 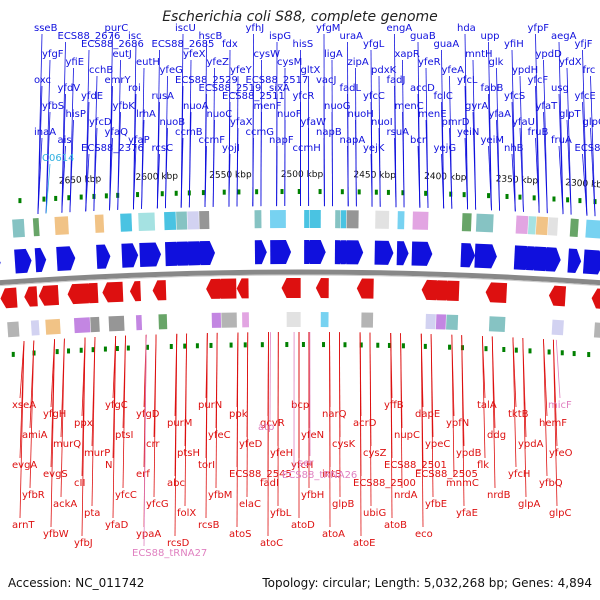 What do you see at coordinates (267, 54) in the screenshot?
I see `forward-gene-label: cysW` at bounding box center [267, 54].